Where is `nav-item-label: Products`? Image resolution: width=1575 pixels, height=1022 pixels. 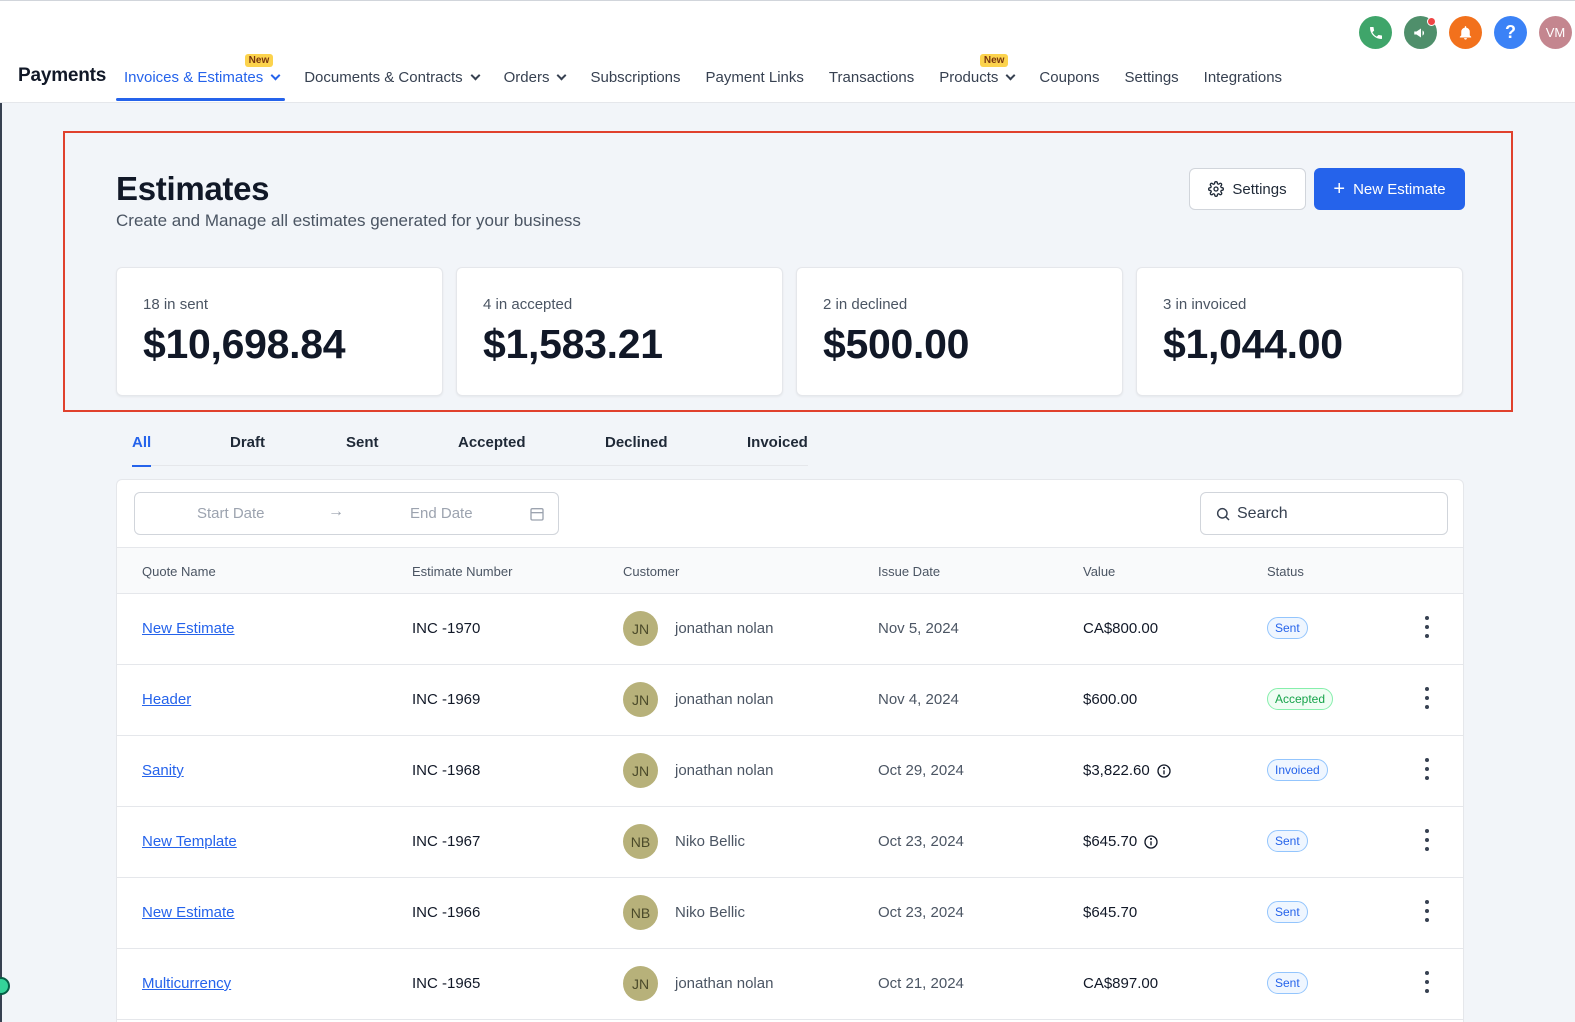
nav-item-label: Products is located at coordinates (969, 77).